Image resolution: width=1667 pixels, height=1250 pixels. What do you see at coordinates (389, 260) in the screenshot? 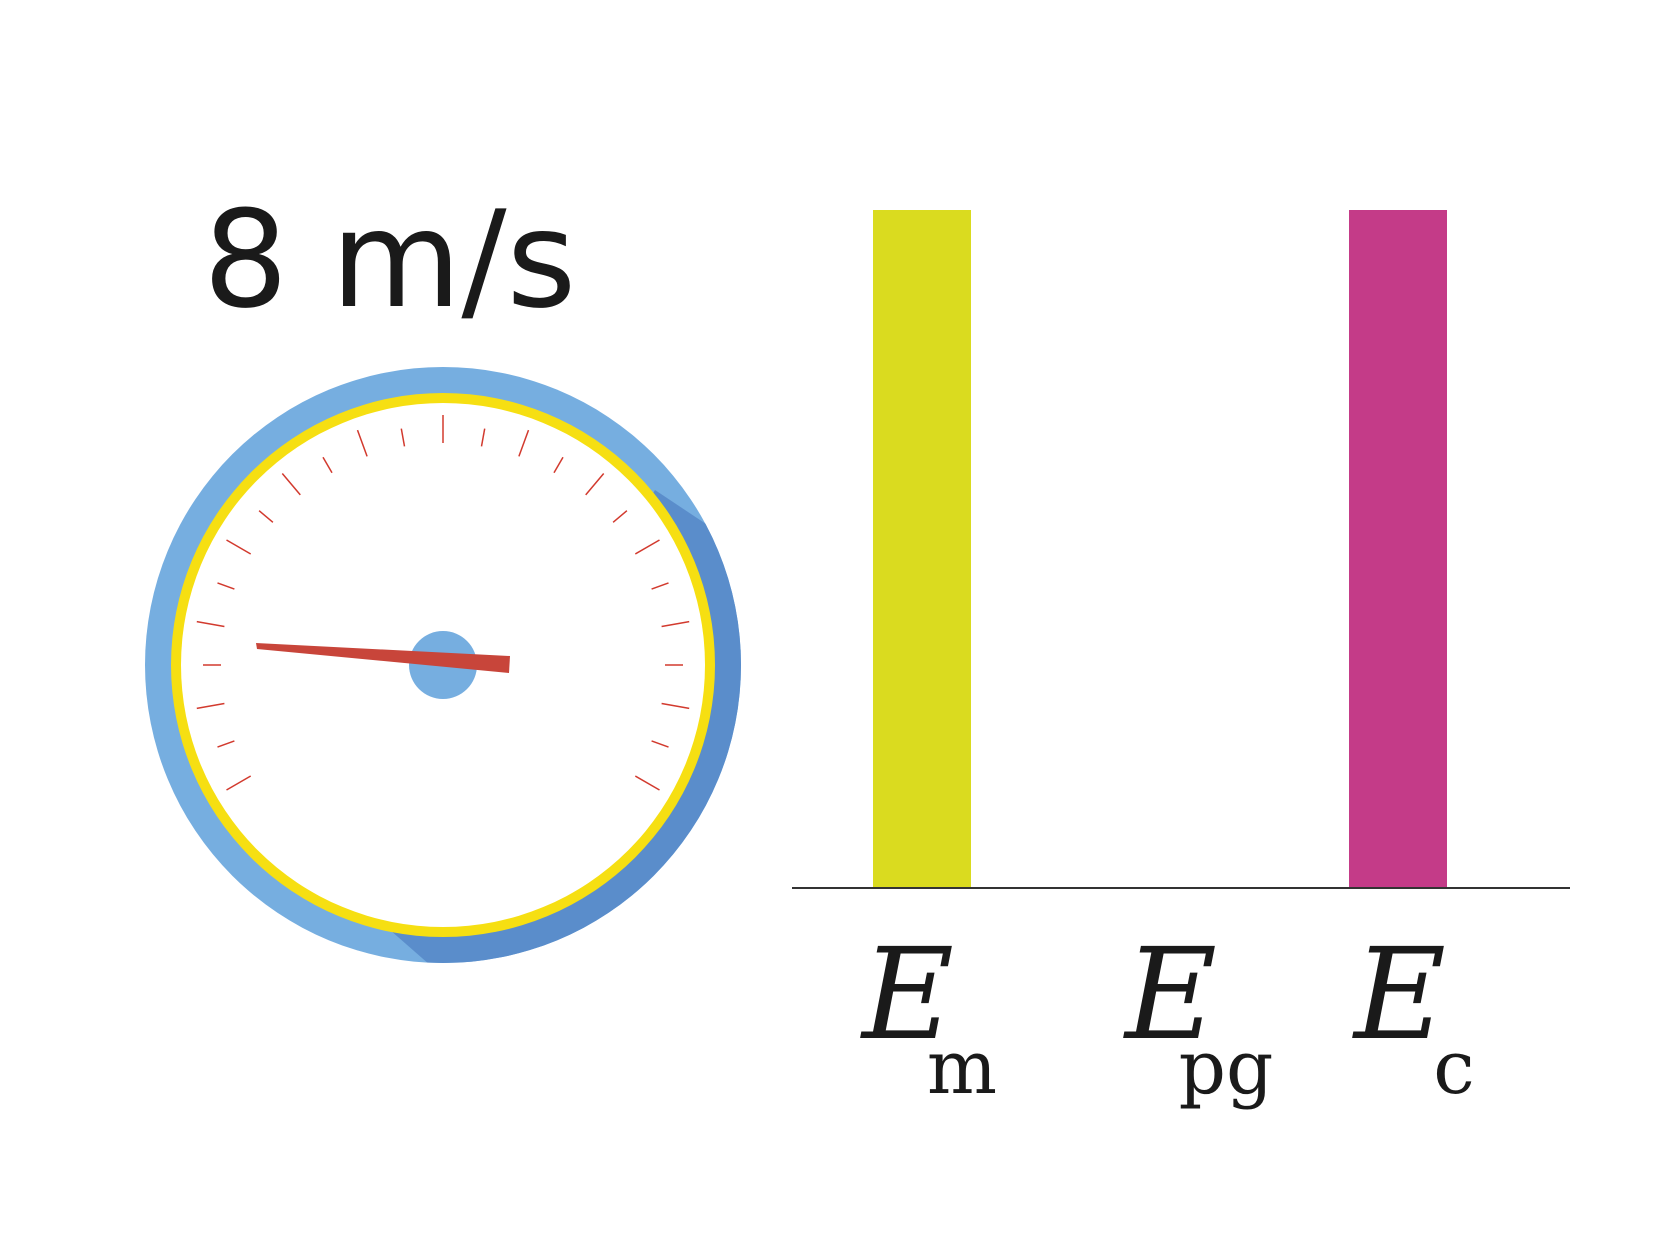
I see `speed-readout: 8 m/s` at bounding box center [389, 260].